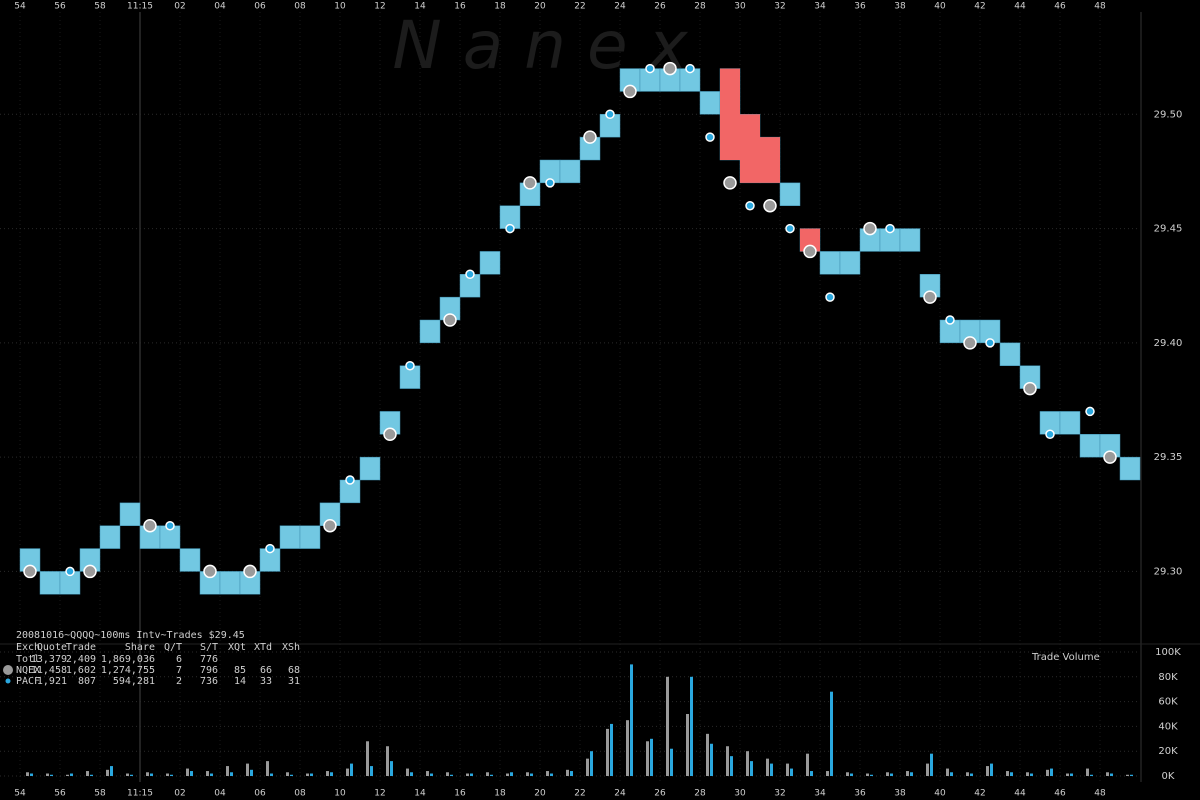 The image size is (1200, 800). Describe the element at coordinates (140, 647) in the screenshot. I see `stats-header: Share` at that location.